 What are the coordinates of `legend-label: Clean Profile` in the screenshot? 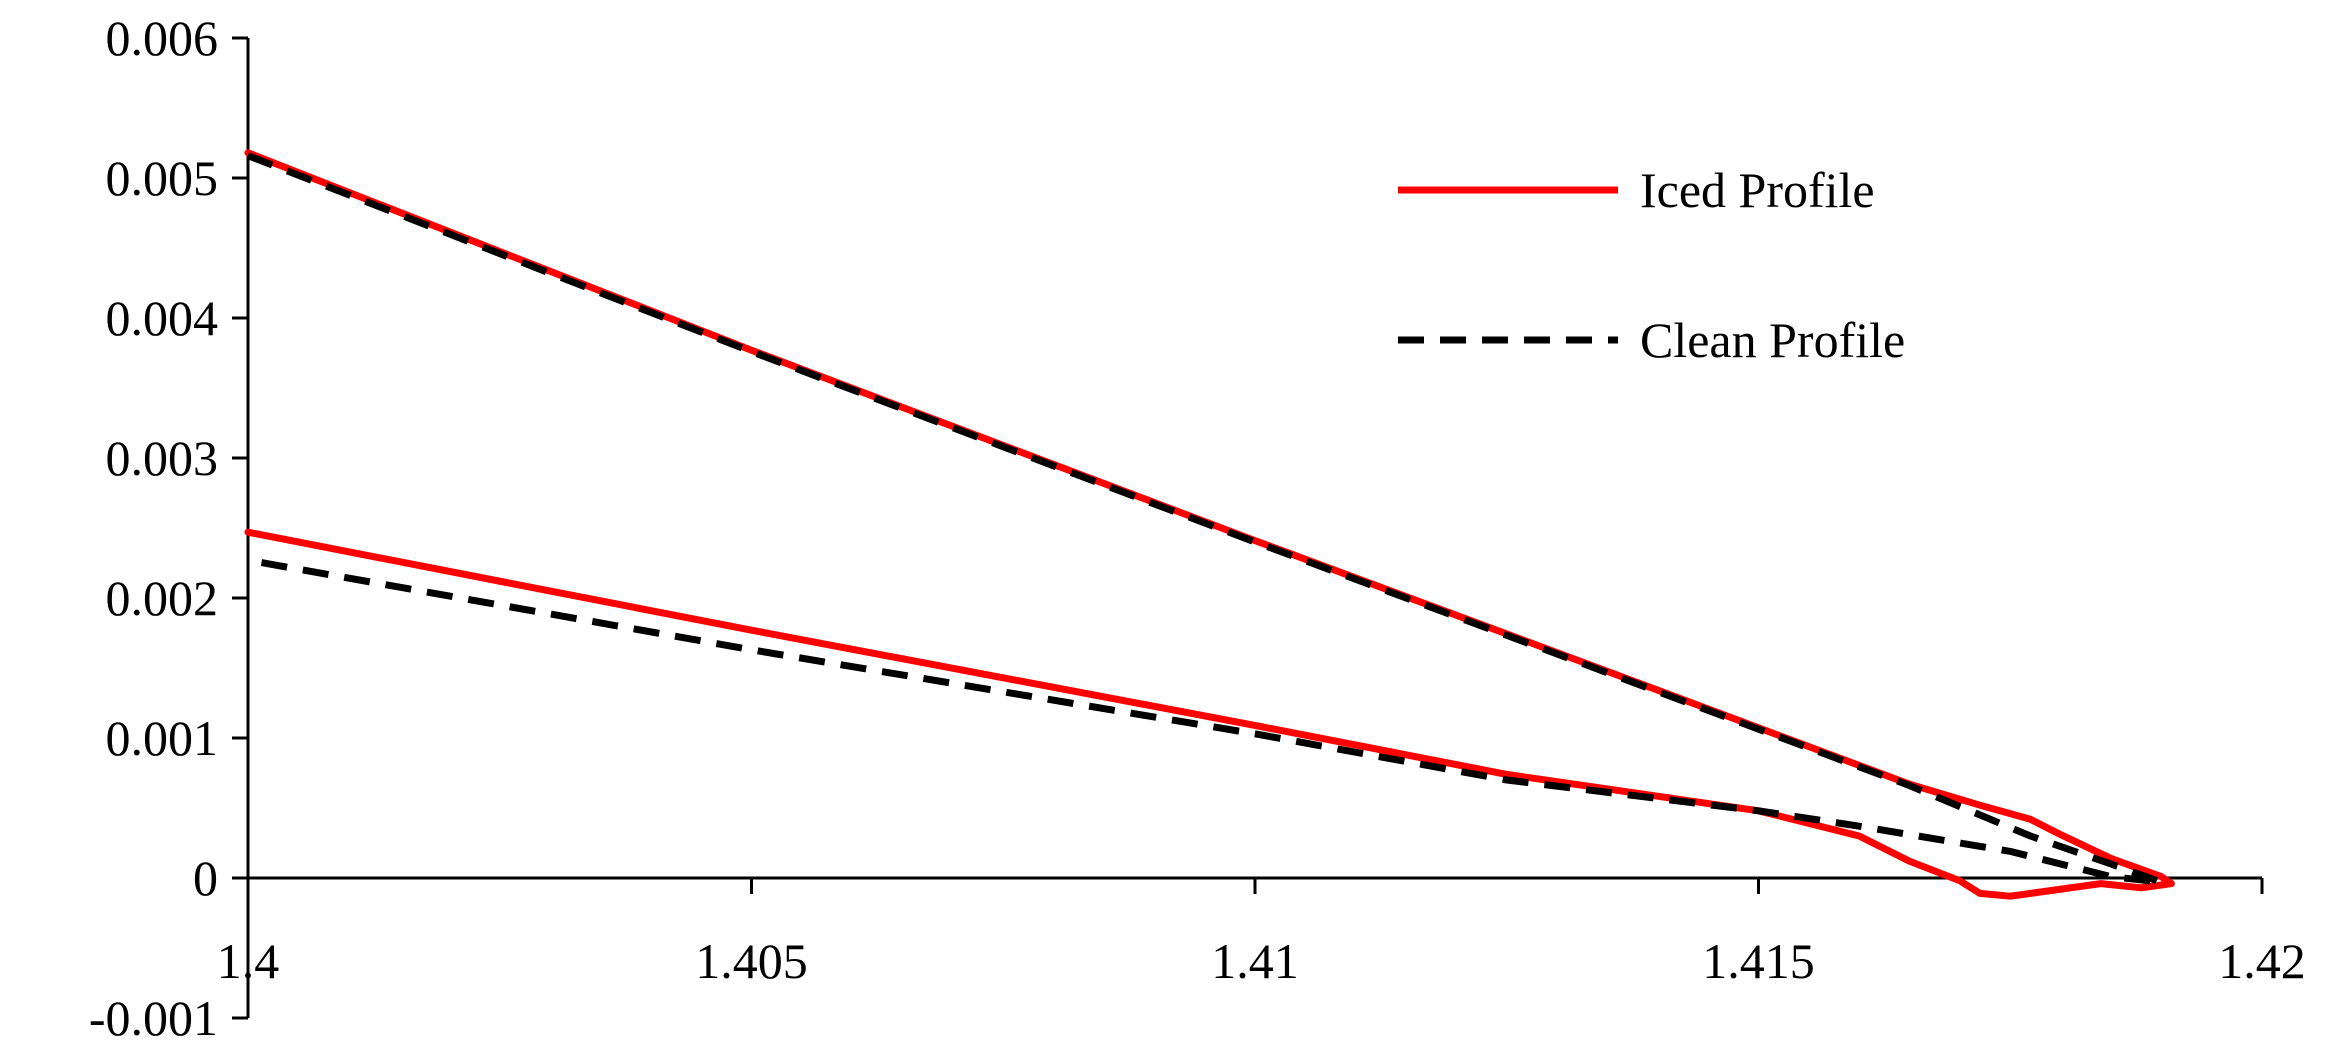 It's located at (1772, 340).